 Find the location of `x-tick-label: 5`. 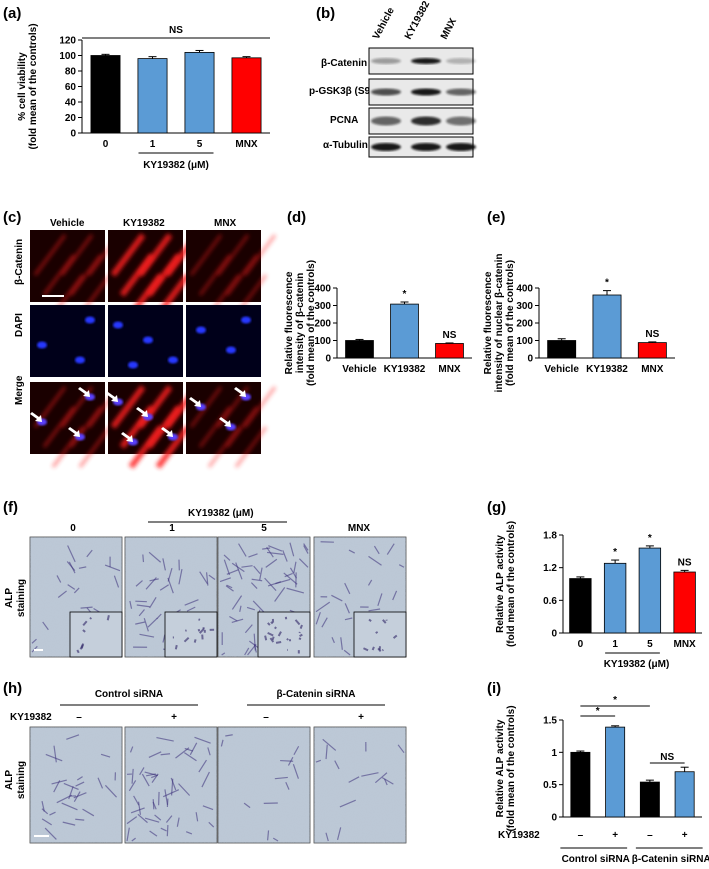

x-tick-label: 5 is located at coordinates (200, 144).